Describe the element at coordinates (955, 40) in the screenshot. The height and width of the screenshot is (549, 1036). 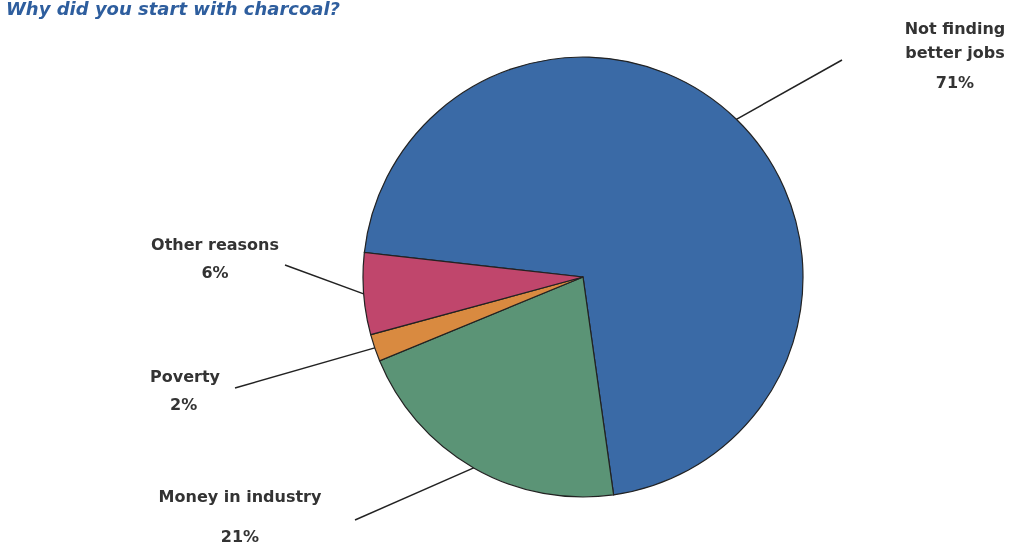
I see `slice-label: Not finding better jobs` at that location.